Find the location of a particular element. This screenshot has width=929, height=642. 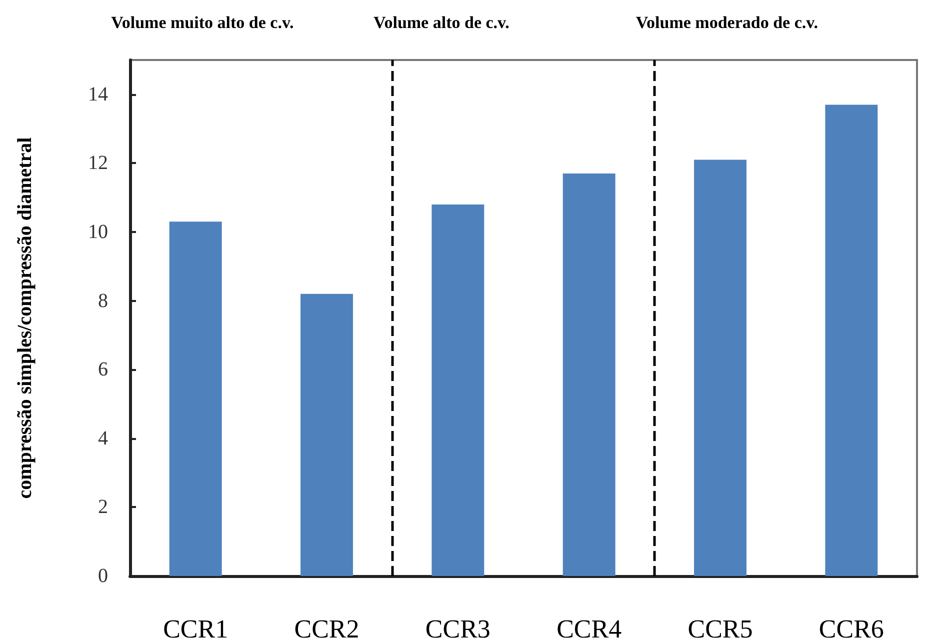

y-tick-label: 10 is located at coordinates (98, 232).